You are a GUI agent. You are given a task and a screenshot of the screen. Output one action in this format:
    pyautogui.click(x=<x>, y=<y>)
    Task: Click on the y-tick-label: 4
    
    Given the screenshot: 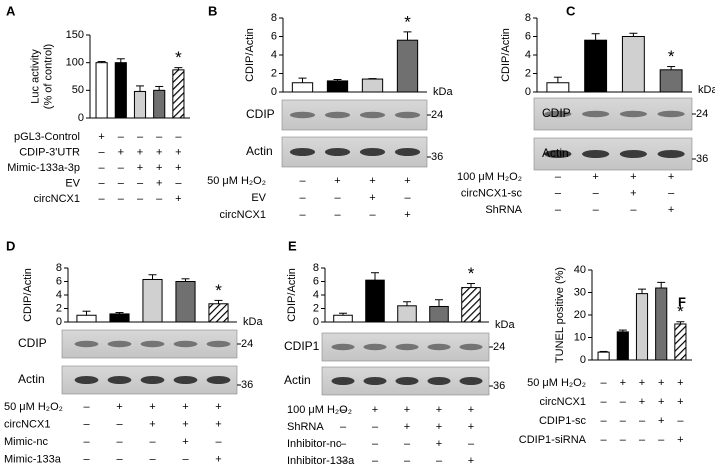 What is the action you would take?
    pyautogui.click(x=59, y=295)
    